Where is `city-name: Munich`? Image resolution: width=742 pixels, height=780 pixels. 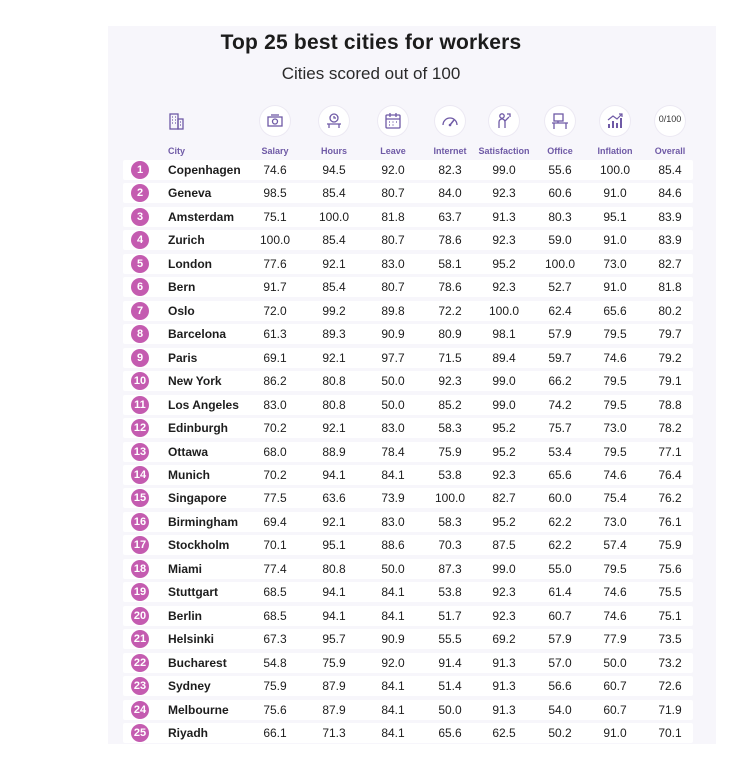
city-name: Munich is located at coordinates (189, 474).